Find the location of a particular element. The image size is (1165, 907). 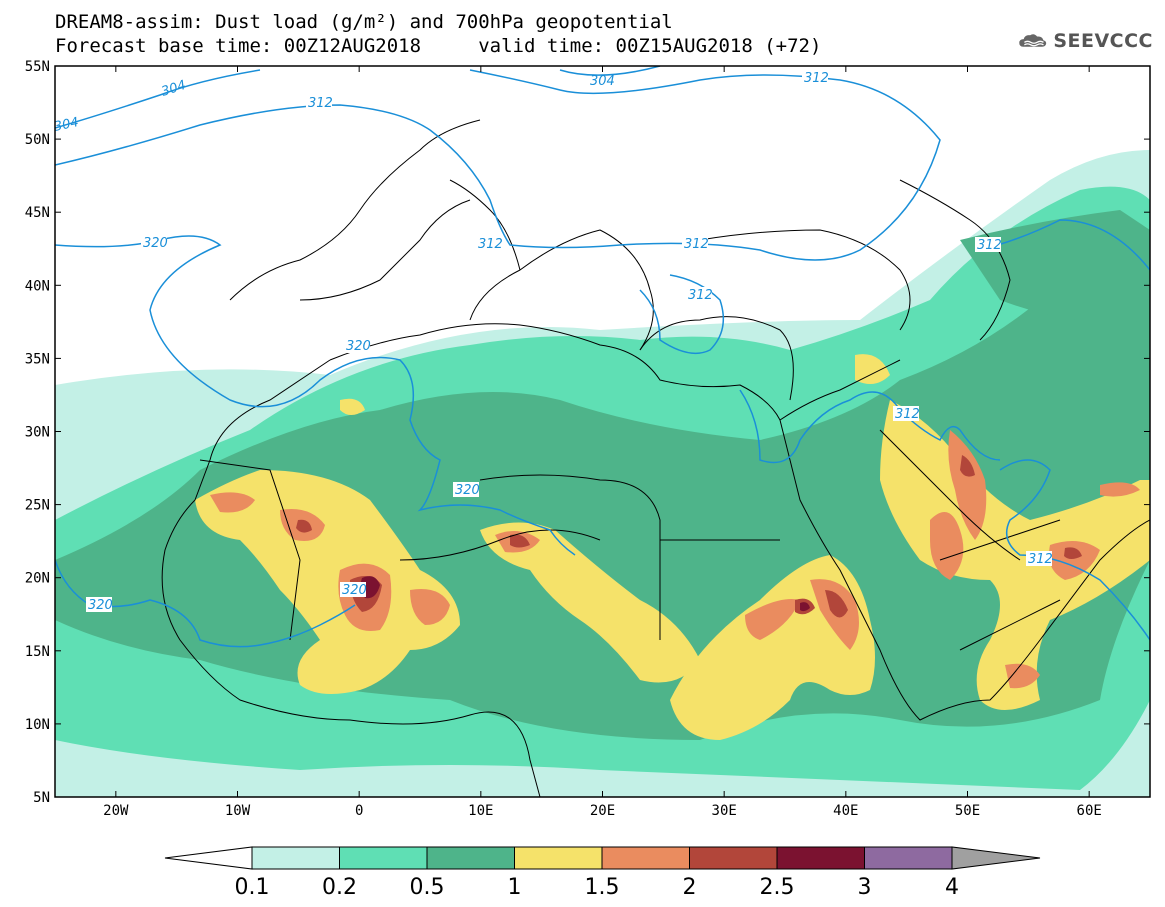

lat-tick-label: 20N is located at coordinates (37, 579).